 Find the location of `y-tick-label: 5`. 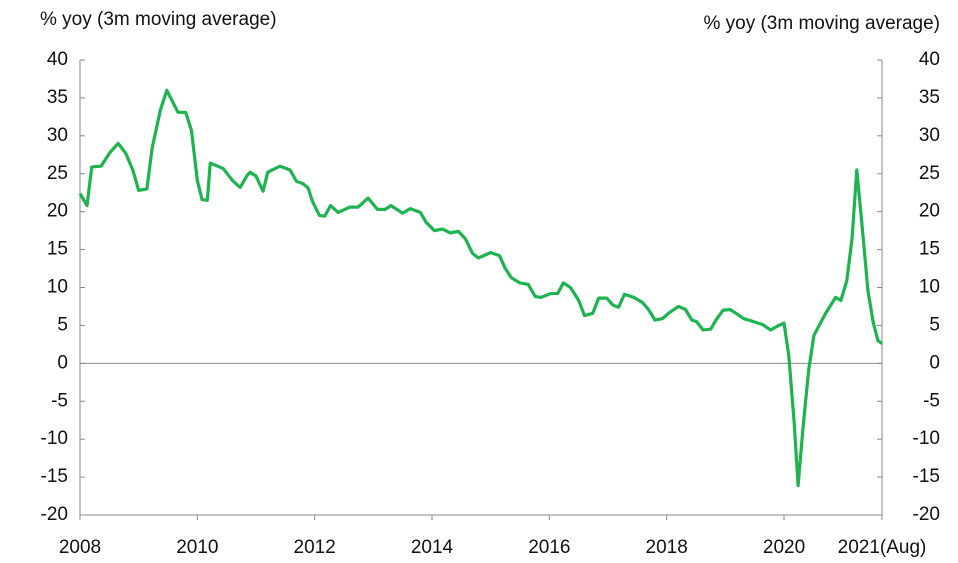

y-tick-label: 5 is located at coordinates (62, 324).